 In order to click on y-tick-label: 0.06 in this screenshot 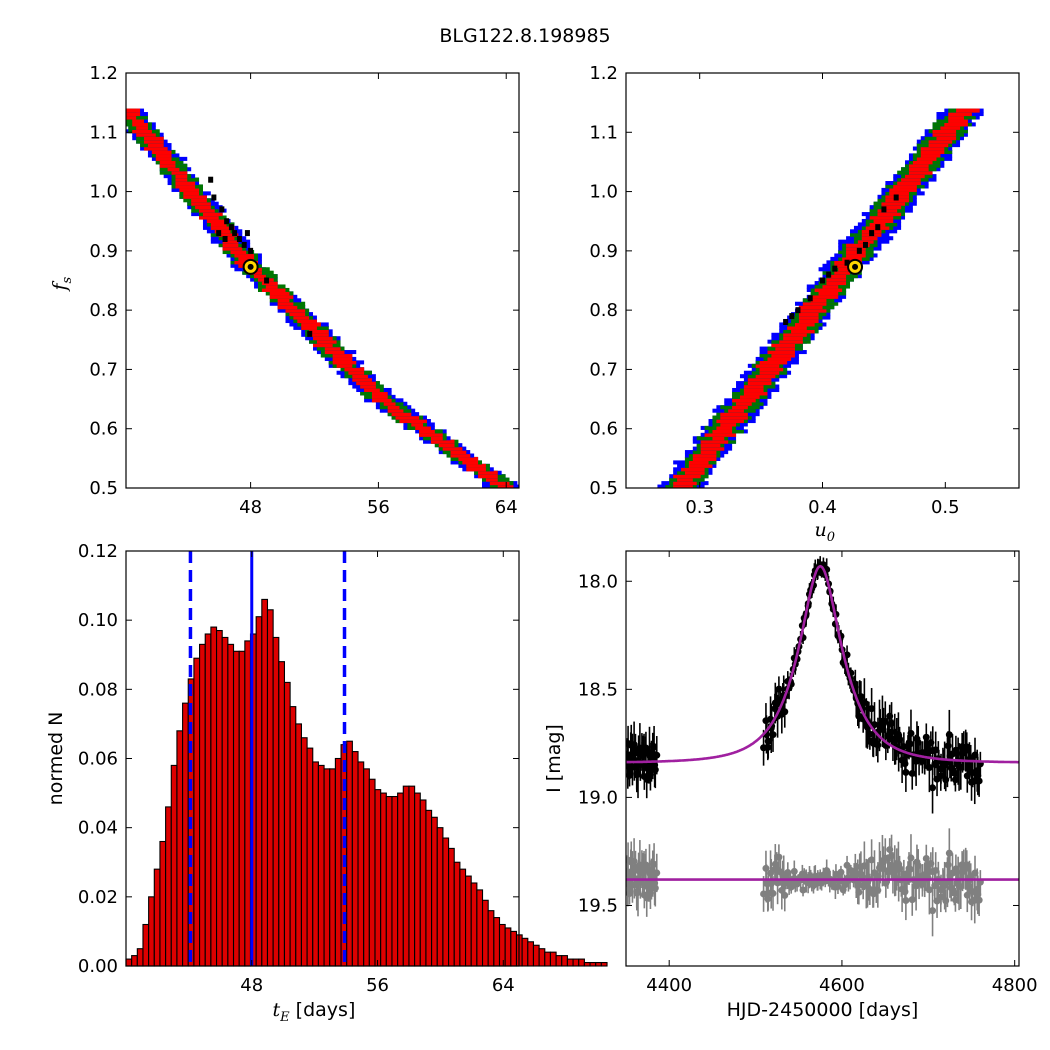, I will do `click(98, 759)`.